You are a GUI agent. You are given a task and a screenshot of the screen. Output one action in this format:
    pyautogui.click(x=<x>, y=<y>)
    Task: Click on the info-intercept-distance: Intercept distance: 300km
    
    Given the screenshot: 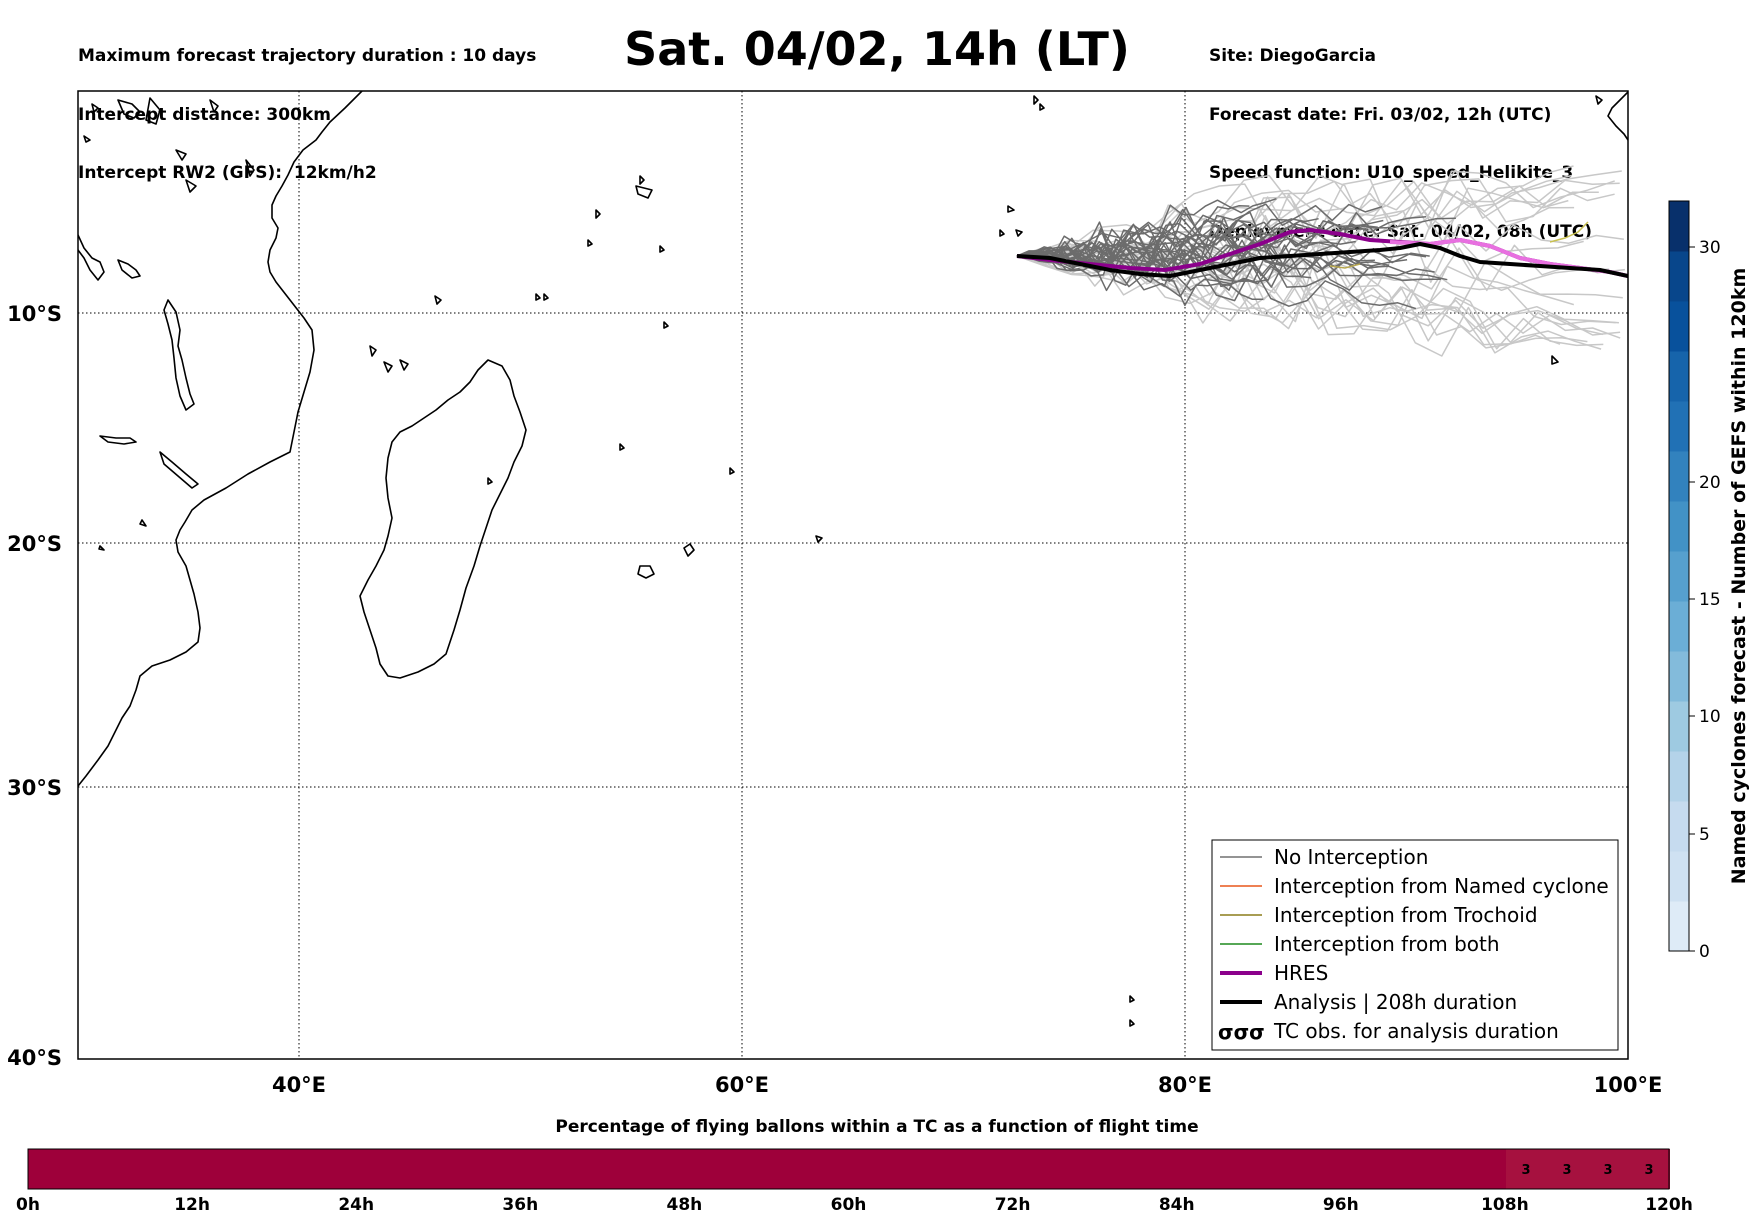 What is the action you would take?
    pyautogui.click(x=204, y=114)
    